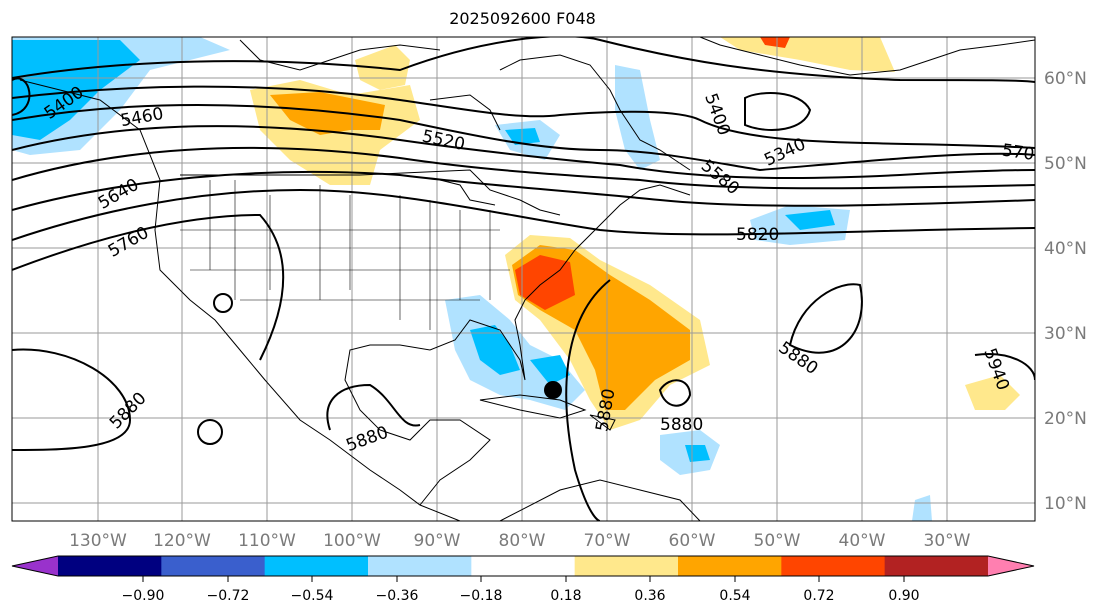 This screenshot has width=1105, height=615. What do you see at coordinates (1065, 334) in the screenshot?
I see `lat-label: 30°N` at bounding box center [1065, 334].